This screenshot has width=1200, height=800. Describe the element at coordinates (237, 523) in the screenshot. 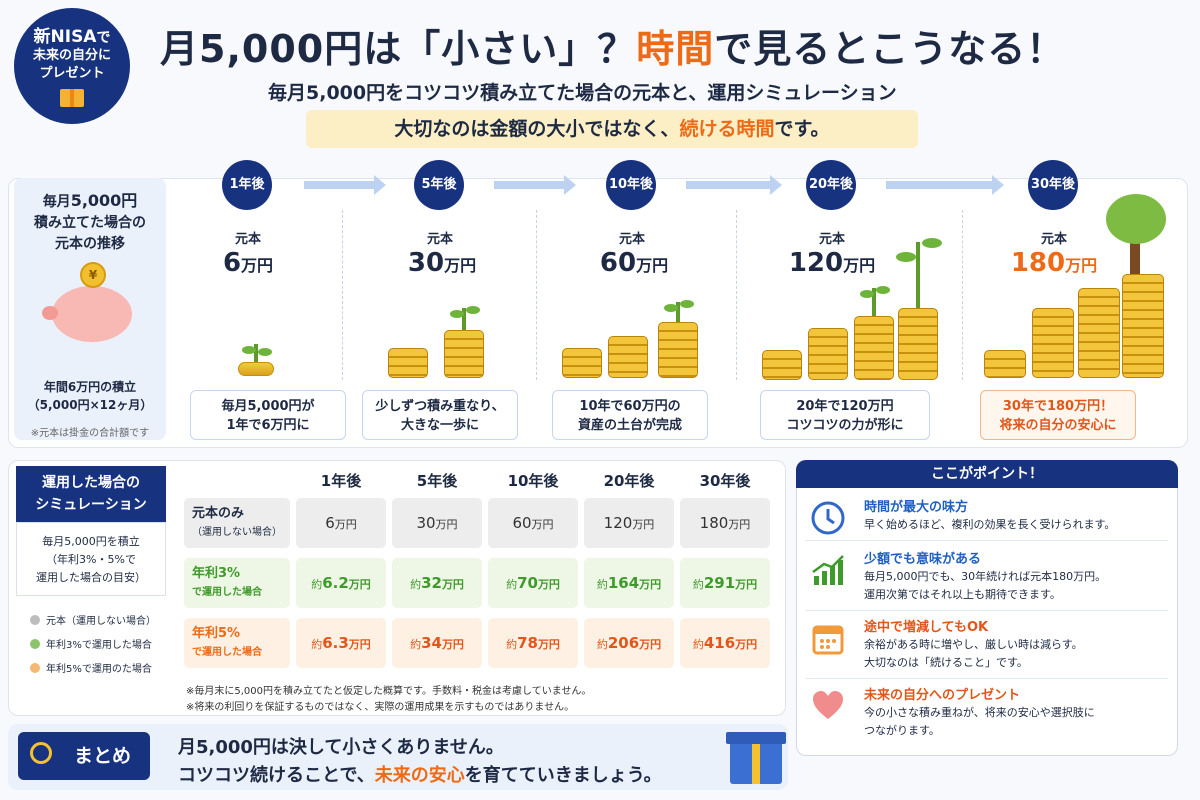

I see `row-header-principal: 元本のみ （運用しない場合）` at that location.